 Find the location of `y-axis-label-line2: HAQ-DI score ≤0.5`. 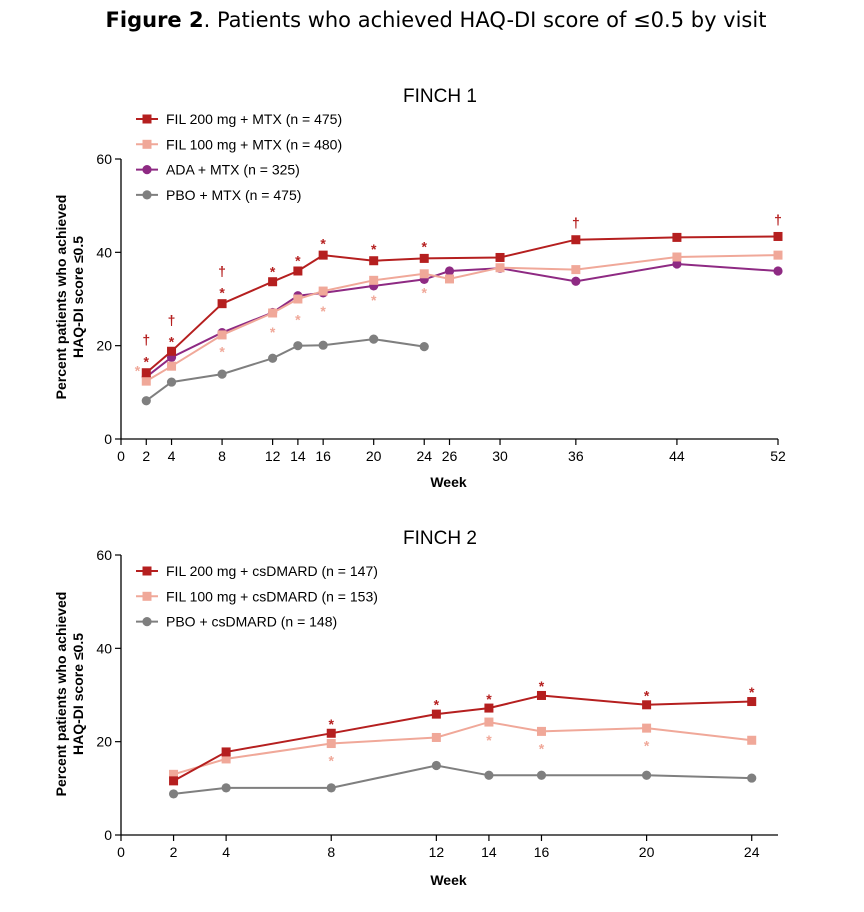

y-axis-label-line2: HAQ-DI score ≤0.5 is located at coordinates (78, 694).